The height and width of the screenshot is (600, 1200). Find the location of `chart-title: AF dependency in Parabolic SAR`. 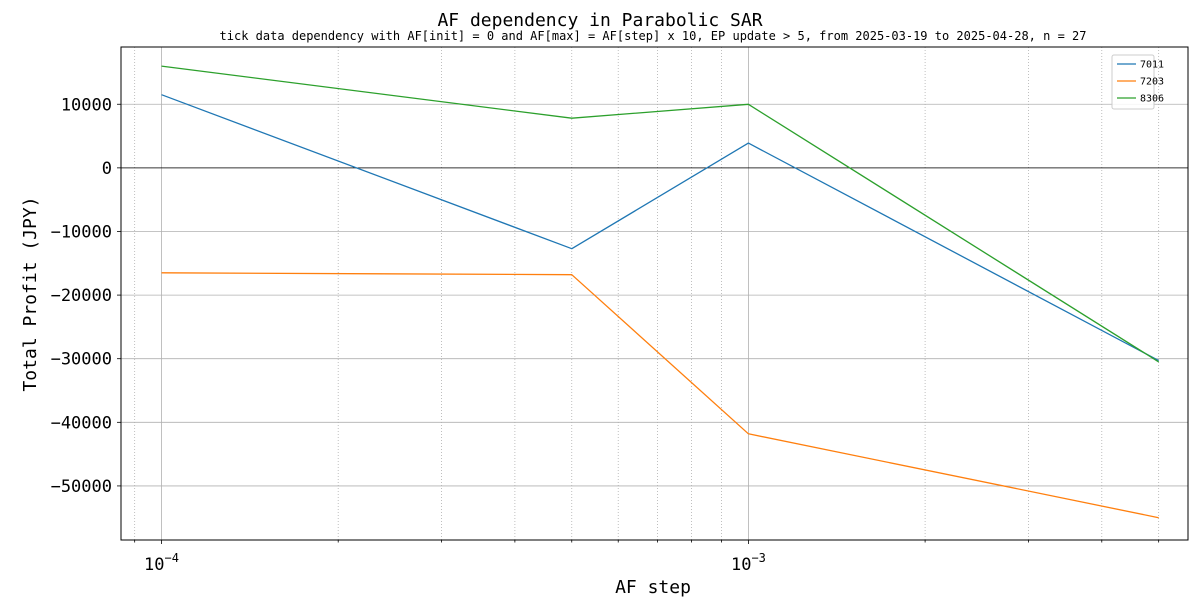

chart-title: AF dependency in Parabolic SAR is located at coordinates (599, 20).